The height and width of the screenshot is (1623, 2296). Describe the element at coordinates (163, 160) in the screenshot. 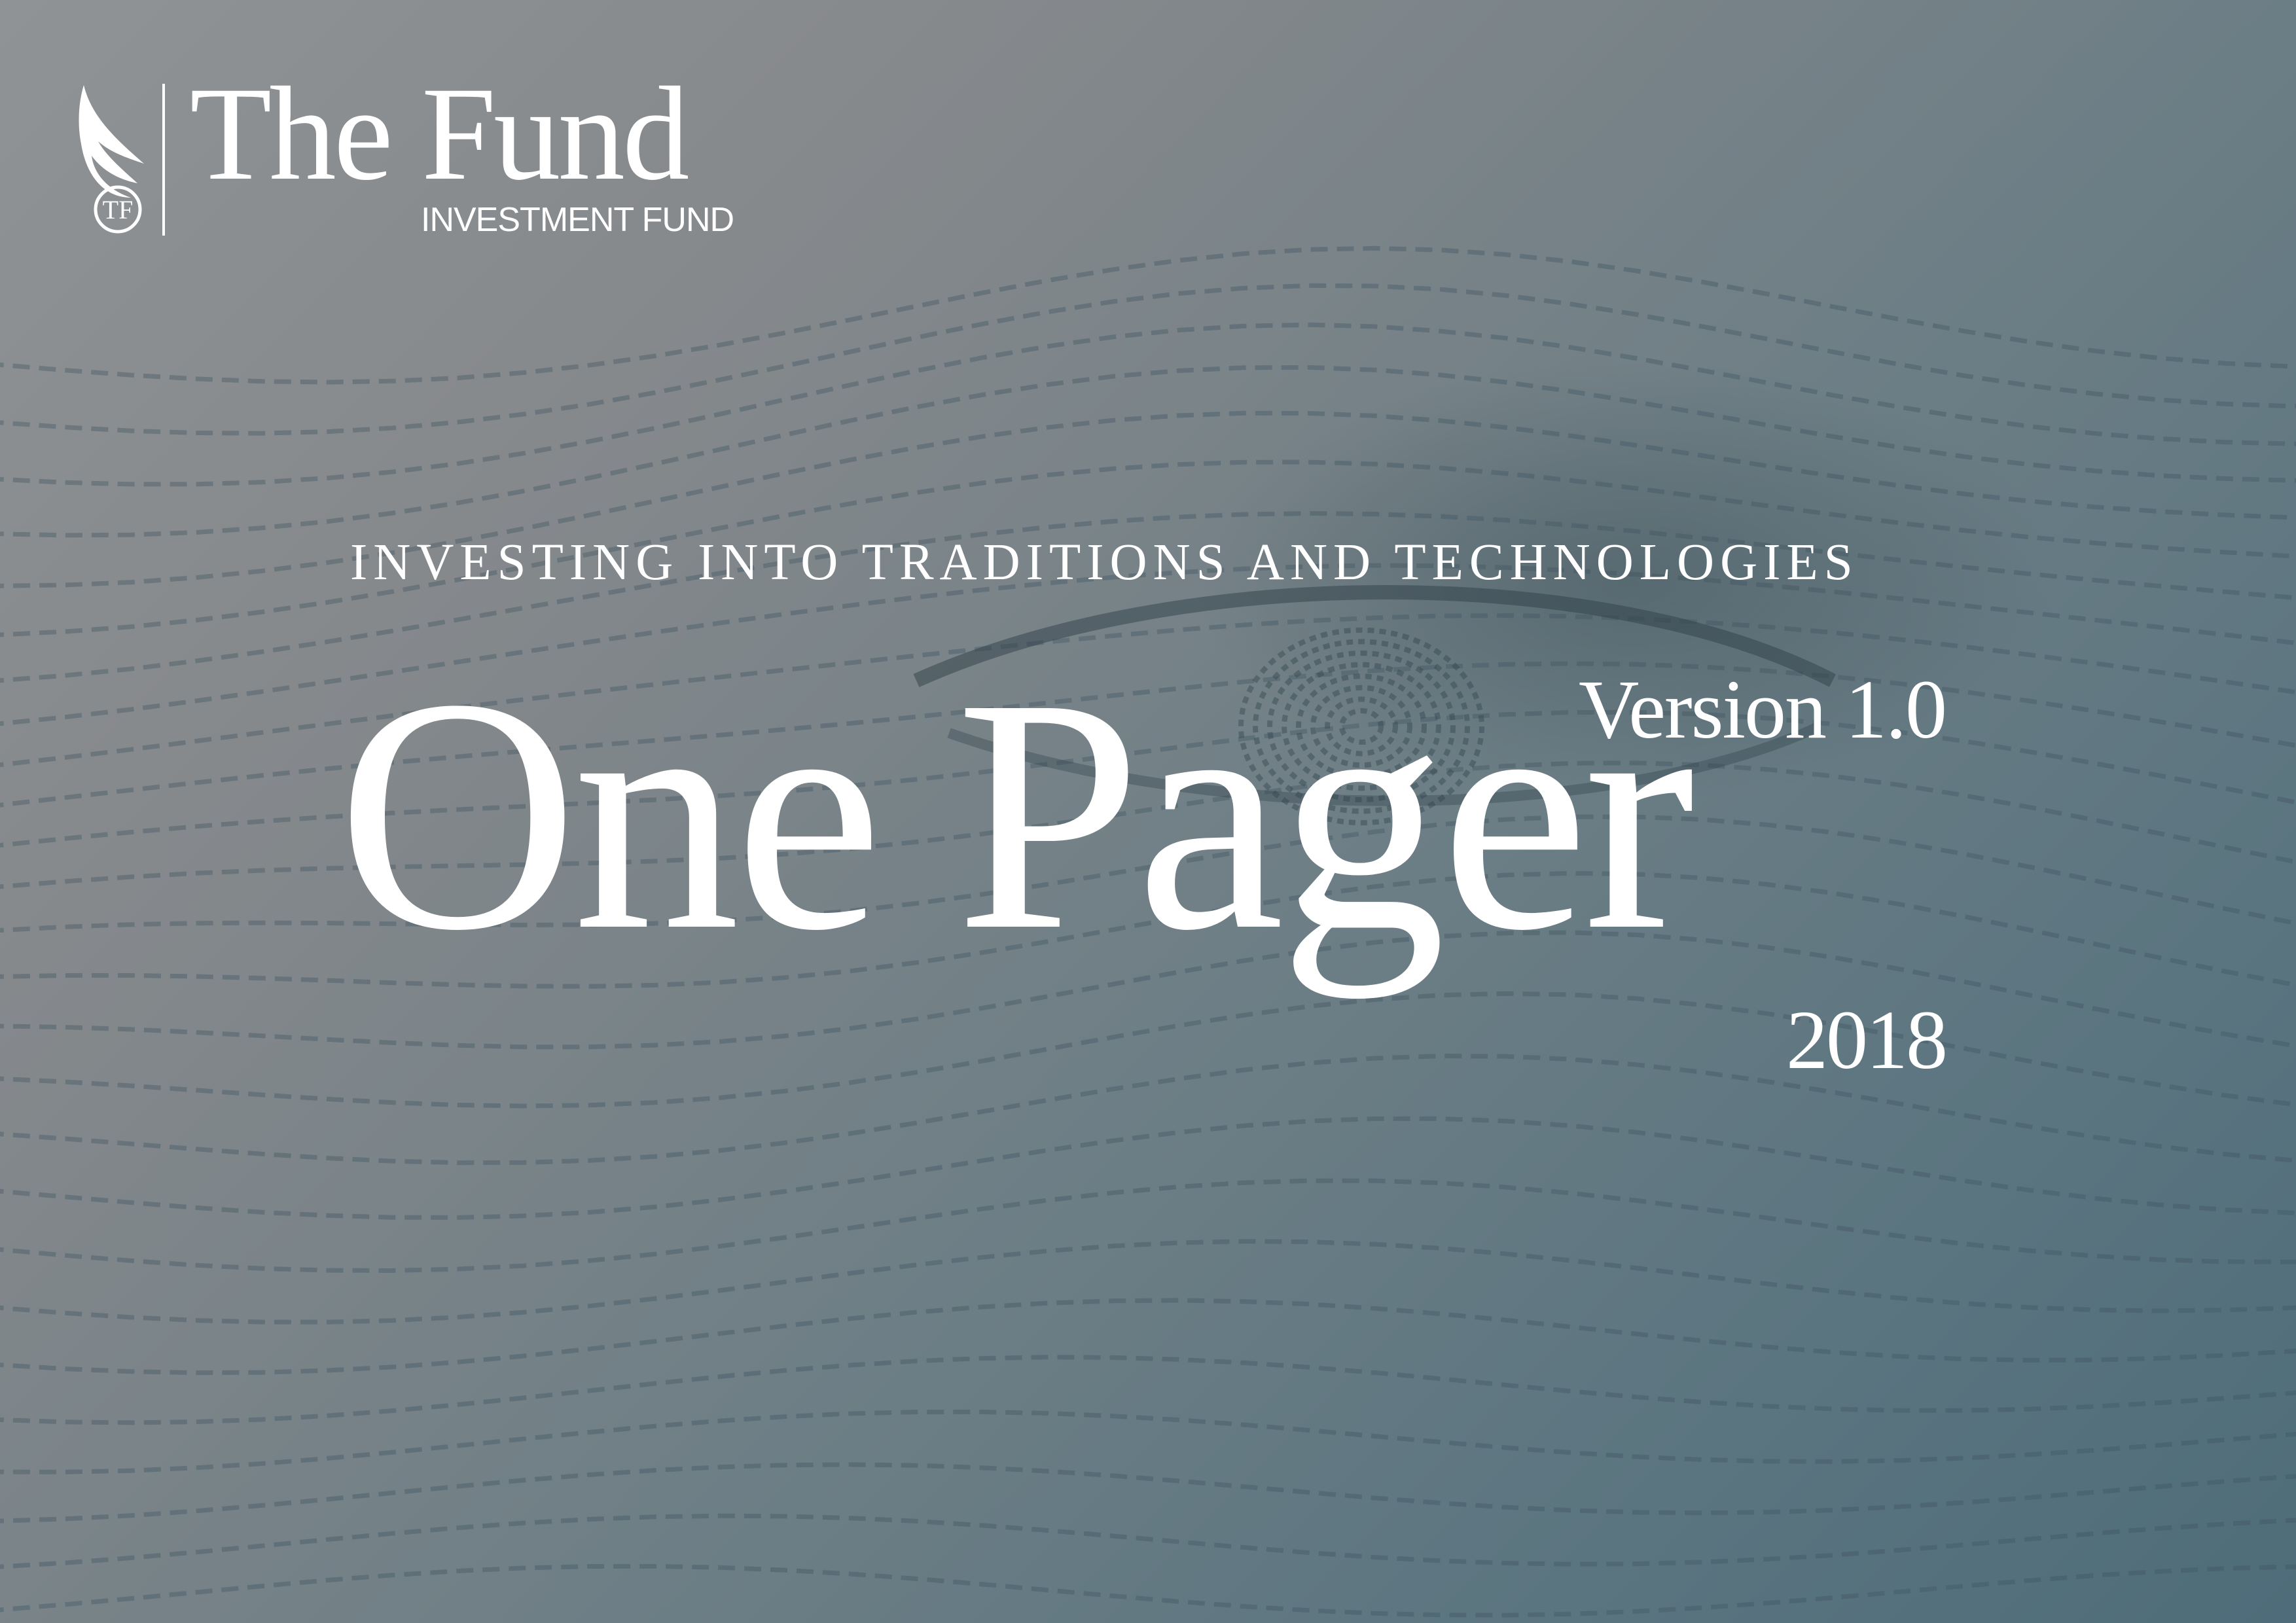

I see `logo-divider` at that location.